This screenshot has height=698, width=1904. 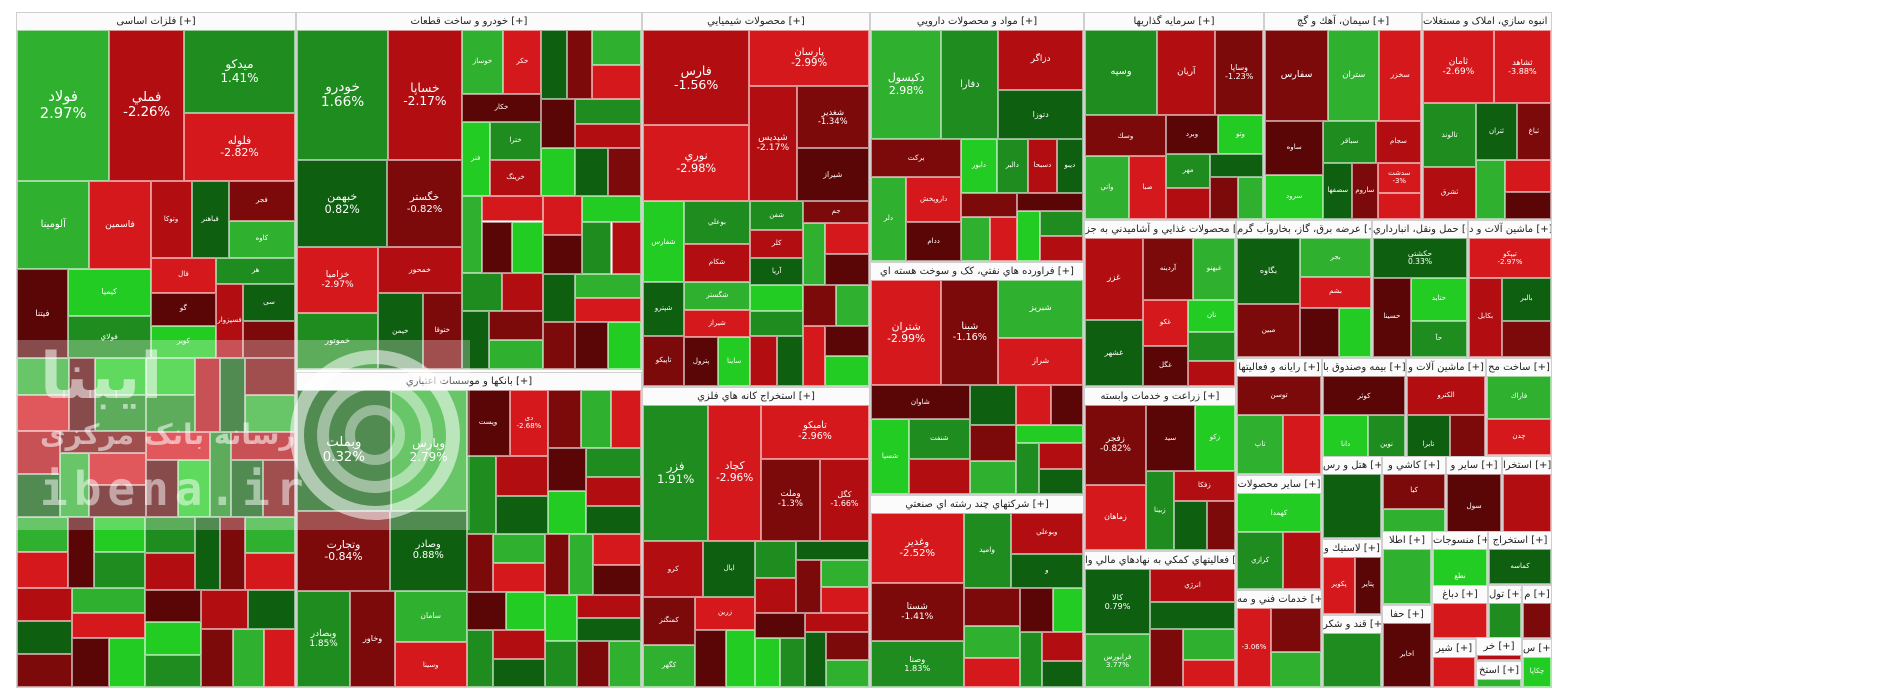 I want to click on tile-بكابل: بكابل, so click(x=1485, y=317).